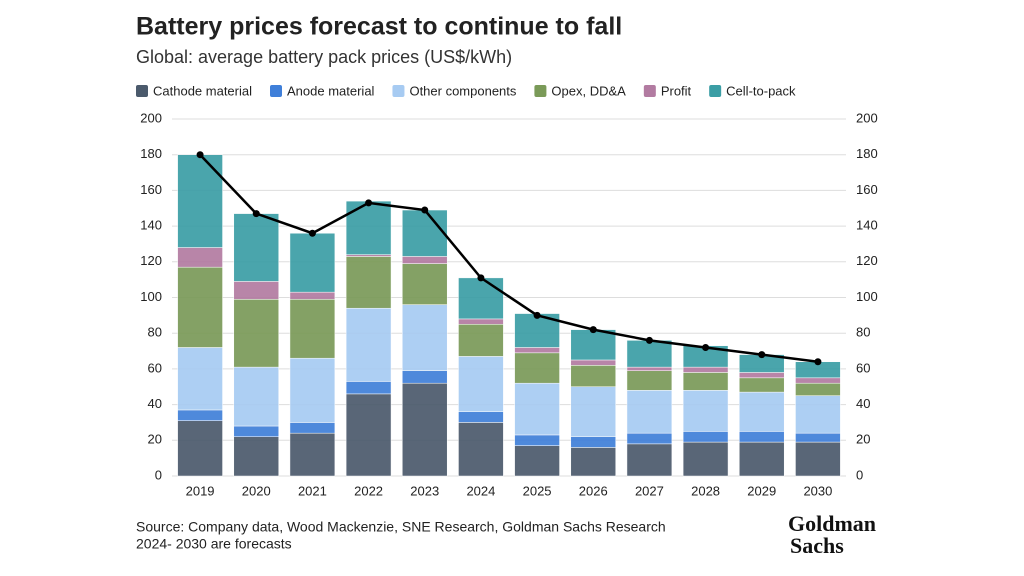  I want to click on y2-tick-label: 120, so click(867, 260).